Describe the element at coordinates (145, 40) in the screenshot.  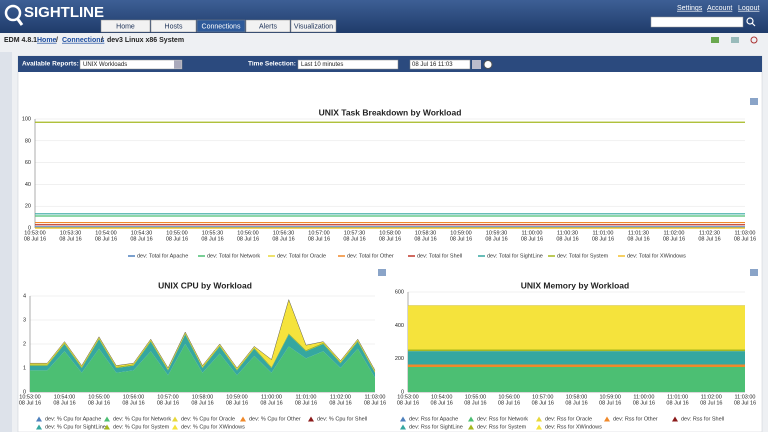
I see `breadcrumb-current: dev3 Linux x86 System` at that location.